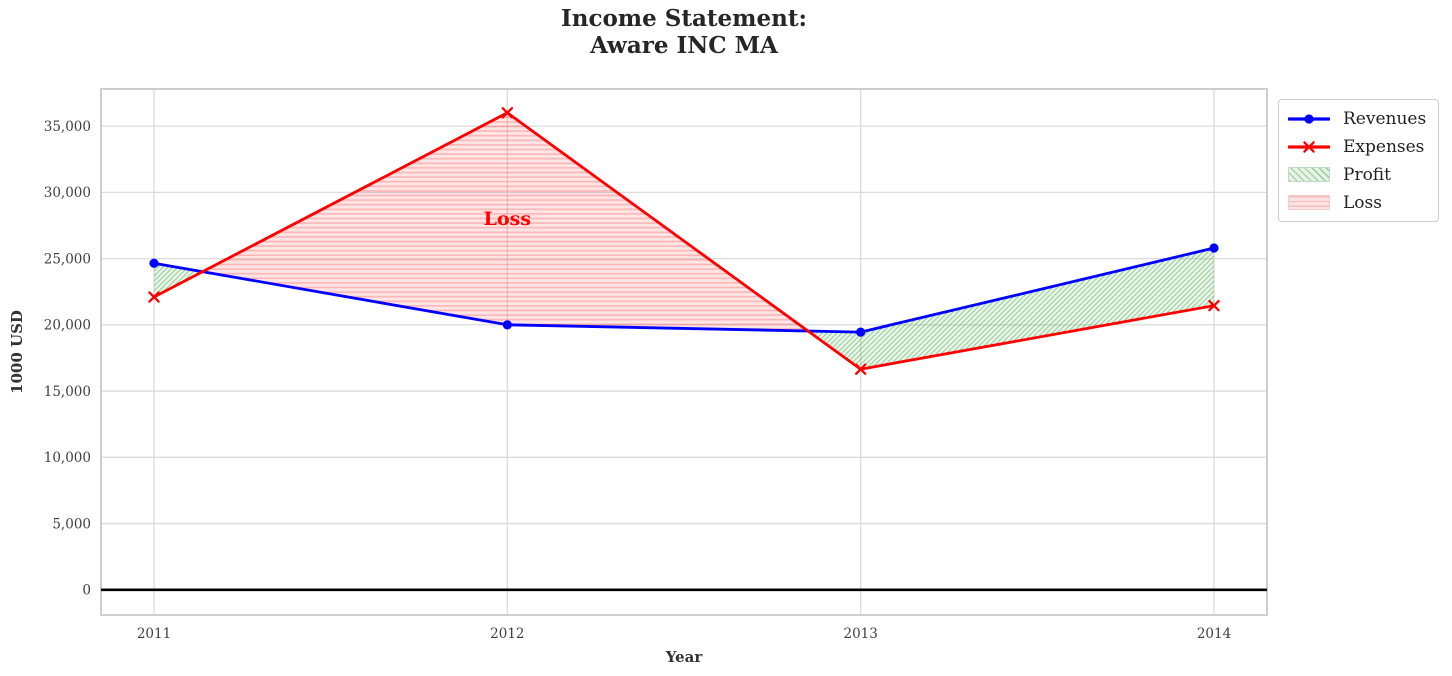 Image resolution: width=1452 pixels, height=676 pixels. What do you see at coordinates (1309, 202) in the screenshot?
I see `loss-patch-swatch` at bounding box center [1309, 202].